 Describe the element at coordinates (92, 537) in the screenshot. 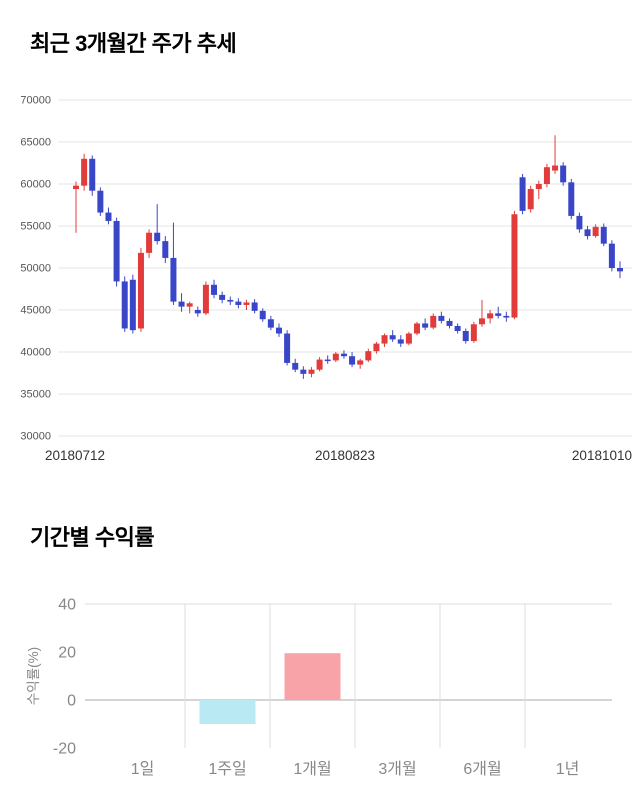

I see `period-returns-title: 기간별 수익률` at that location.